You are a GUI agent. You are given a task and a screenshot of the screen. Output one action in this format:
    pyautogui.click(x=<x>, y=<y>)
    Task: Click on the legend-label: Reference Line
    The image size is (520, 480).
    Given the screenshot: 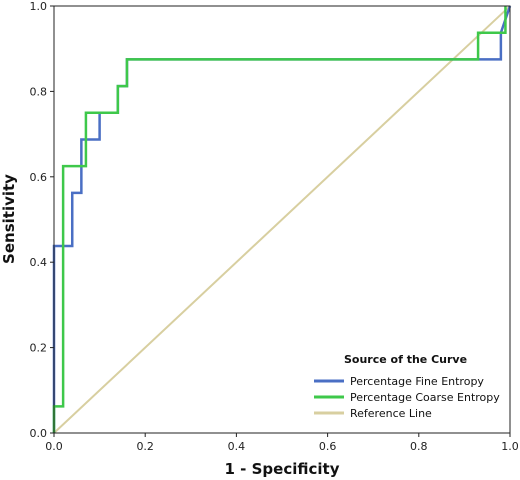 What is the action you would take?
    pyautogui.click(x=391, y=413)
    